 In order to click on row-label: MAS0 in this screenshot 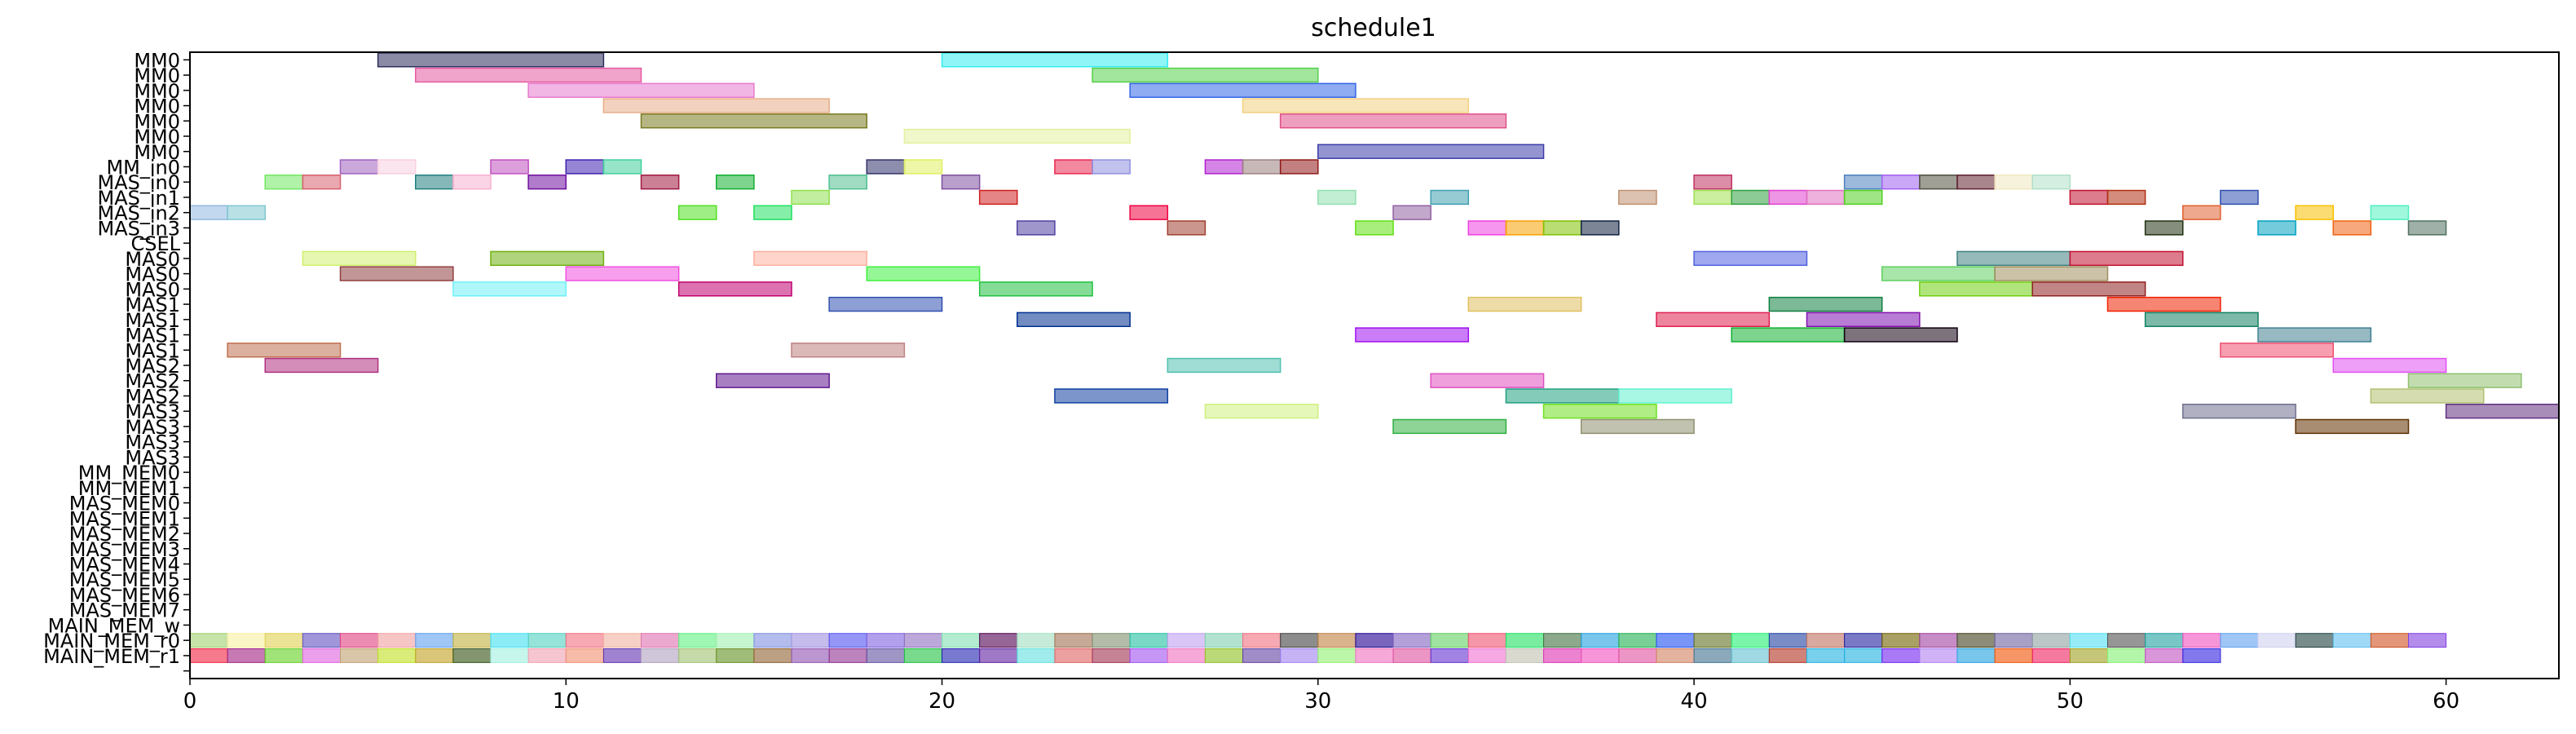, I will do `click(152, 259)`.